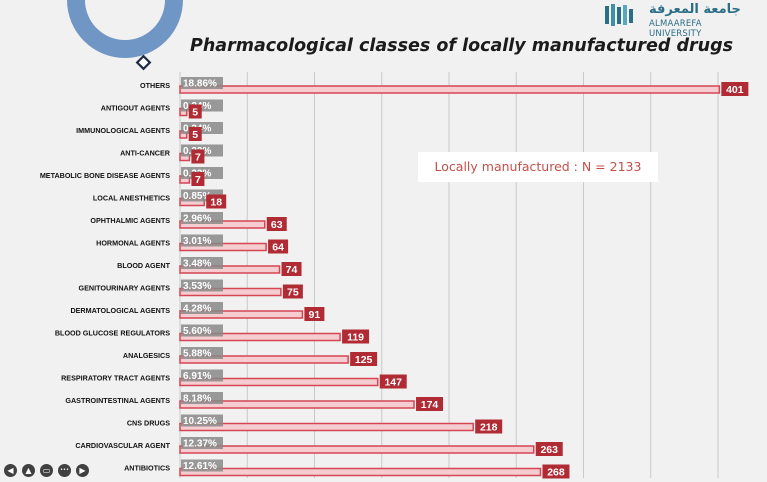 The image size is (767, 482). What do you see at coordinates (675, 29) in the screenshot?
I see `logo-english-text: ALMAAREFA UNIVERSITY` at bounding box center [675, 29].